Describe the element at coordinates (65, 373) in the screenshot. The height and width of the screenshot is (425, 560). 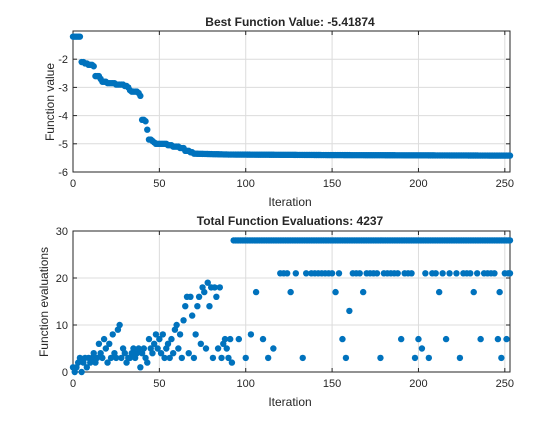
I see `y-tick-label: 0` at that location.